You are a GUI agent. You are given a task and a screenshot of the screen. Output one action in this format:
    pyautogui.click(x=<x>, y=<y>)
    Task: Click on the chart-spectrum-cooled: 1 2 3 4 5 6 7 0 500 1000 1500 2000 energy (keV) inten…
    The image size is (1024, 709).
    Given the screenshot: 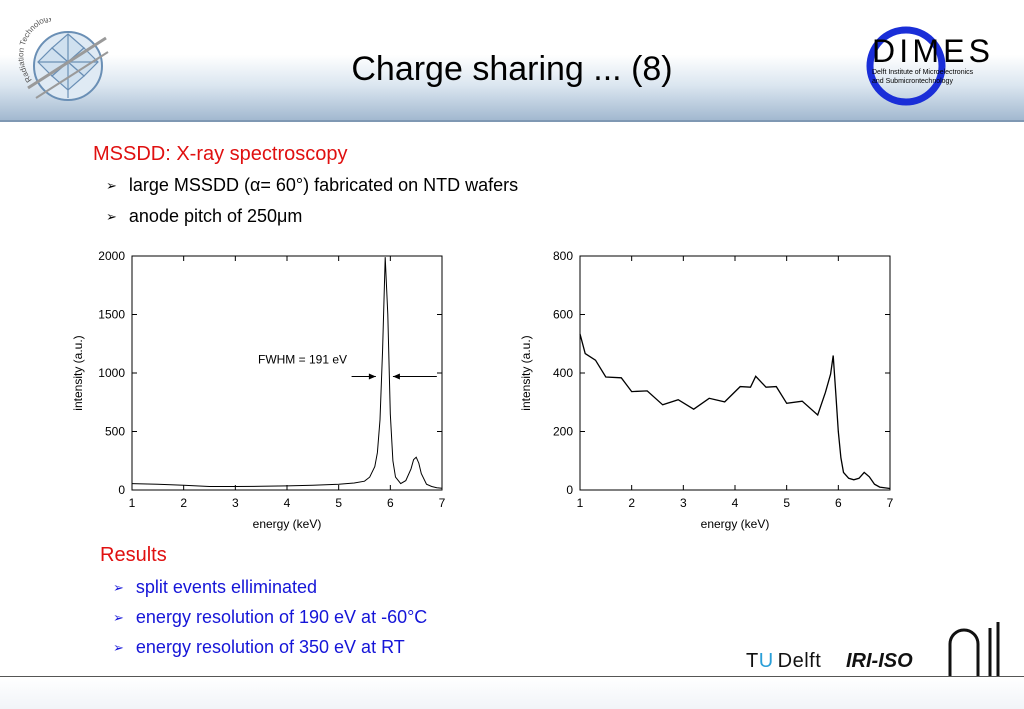 What is the action you would take?
    pyautogui.click(x=258, y=390)
    